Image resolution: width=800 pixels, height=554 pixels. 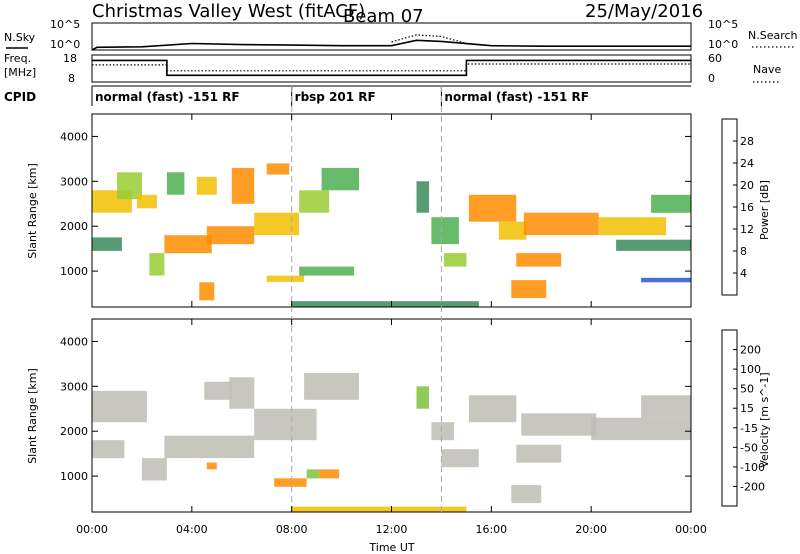 What do you see at coordinates (715, 58) in the screenshot?
I see `nave-tick-top: 60` at bounding box center [715, 58].